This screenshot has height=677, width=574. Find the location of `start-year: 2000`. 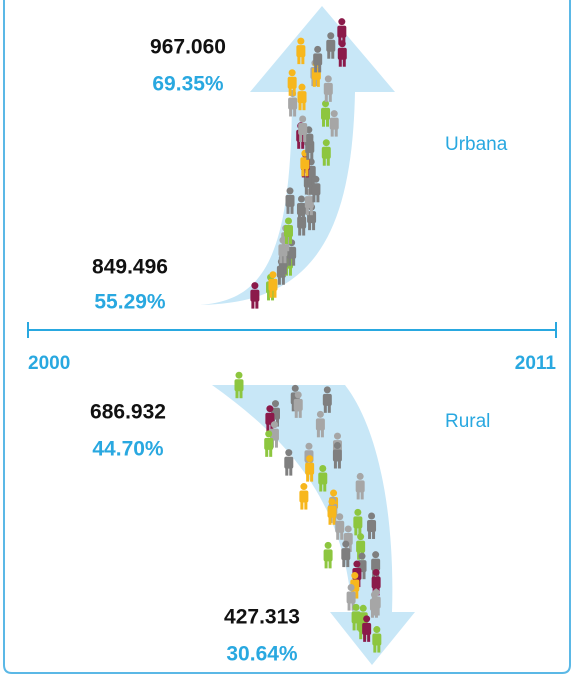

start-year: 2000 is located at coordinates (49, 363).